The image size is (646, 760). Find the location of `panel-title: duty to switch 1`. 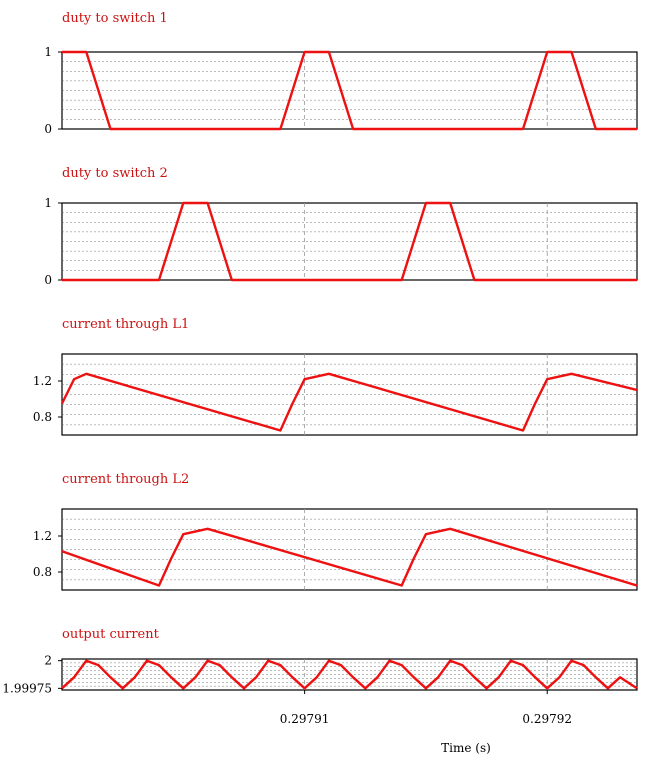

panel-title: duty to switch 1 is located at coordinates (115, 18).